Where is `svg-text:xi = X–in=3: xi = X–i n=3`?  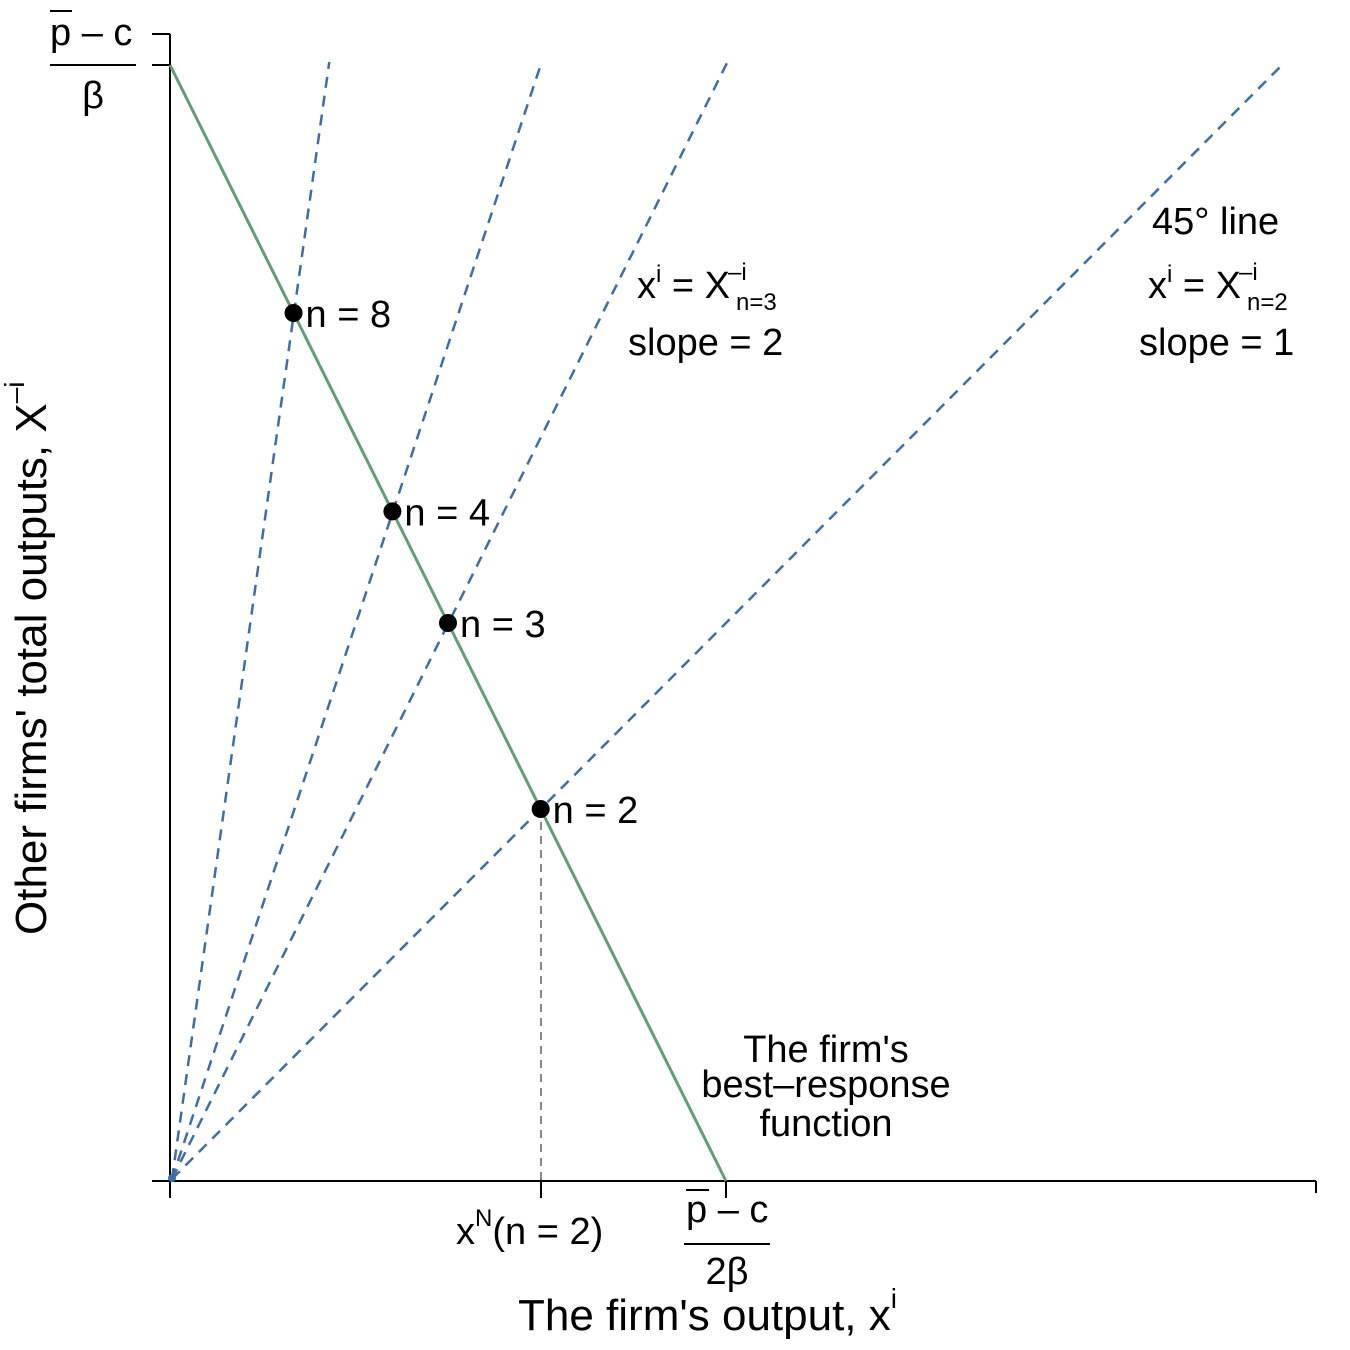
svg-text:xi = X–in=3: xi = X–i n=3 is located at coordinates (707, 287).